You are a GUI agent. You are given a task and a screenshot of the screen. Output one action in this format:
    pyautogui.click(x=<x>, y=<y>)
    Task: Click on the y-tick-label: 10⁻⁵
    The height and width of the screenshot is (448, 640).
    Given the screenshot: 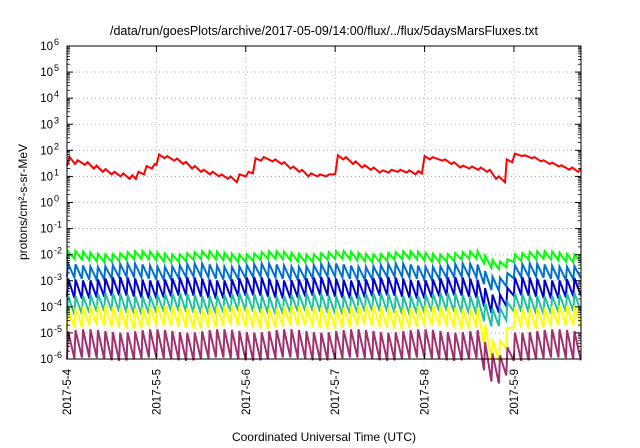 What is the action you would take?
    pyautogui.click(x=51, y=332)
    